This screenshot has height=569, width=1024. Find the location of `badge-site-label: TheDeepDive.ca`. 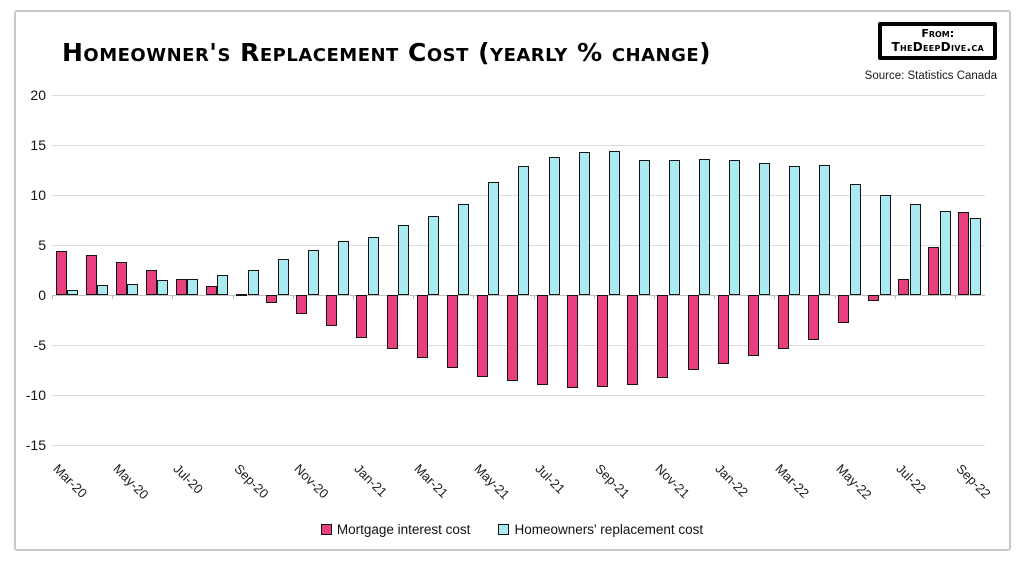

badge-site-label: TheDeepDive.ca is located at coordinates (937, 47).